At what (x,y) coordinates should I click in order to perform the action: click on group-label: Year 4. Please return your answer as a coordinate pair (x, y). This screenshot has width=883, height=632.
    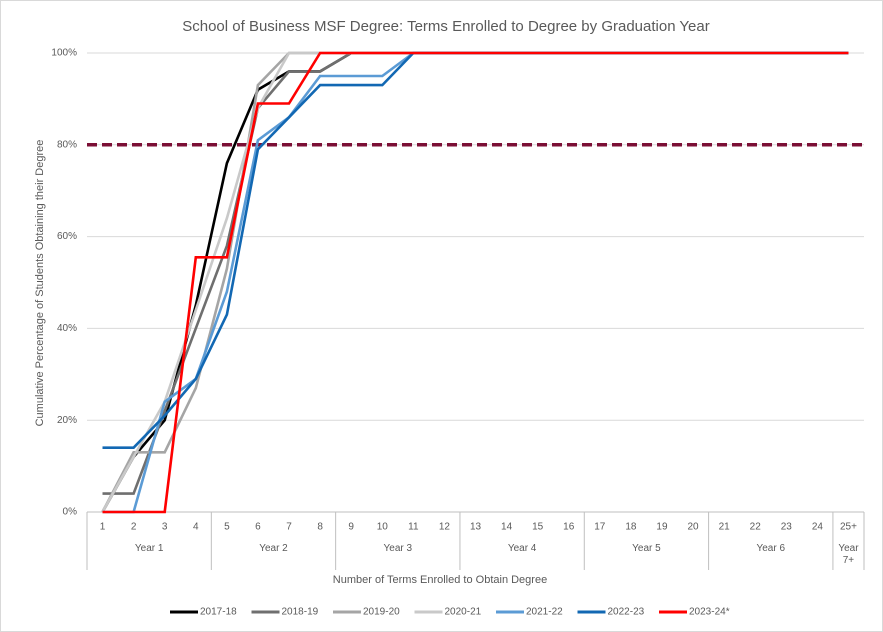
    Looking at the image, I should click on (522, 548).